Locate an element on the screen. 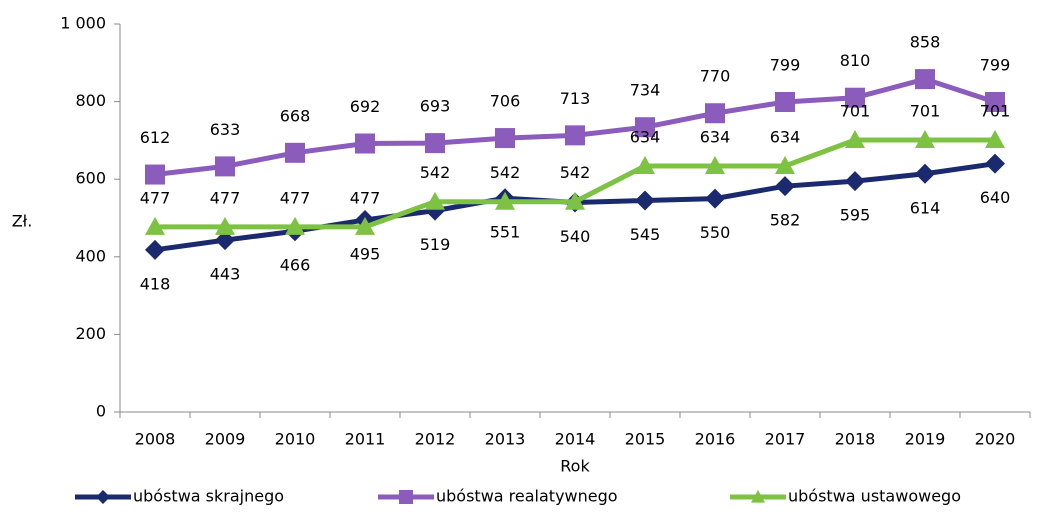 The image size is (1040, 514). data-label: 734 is located at coordinates (645, 90).